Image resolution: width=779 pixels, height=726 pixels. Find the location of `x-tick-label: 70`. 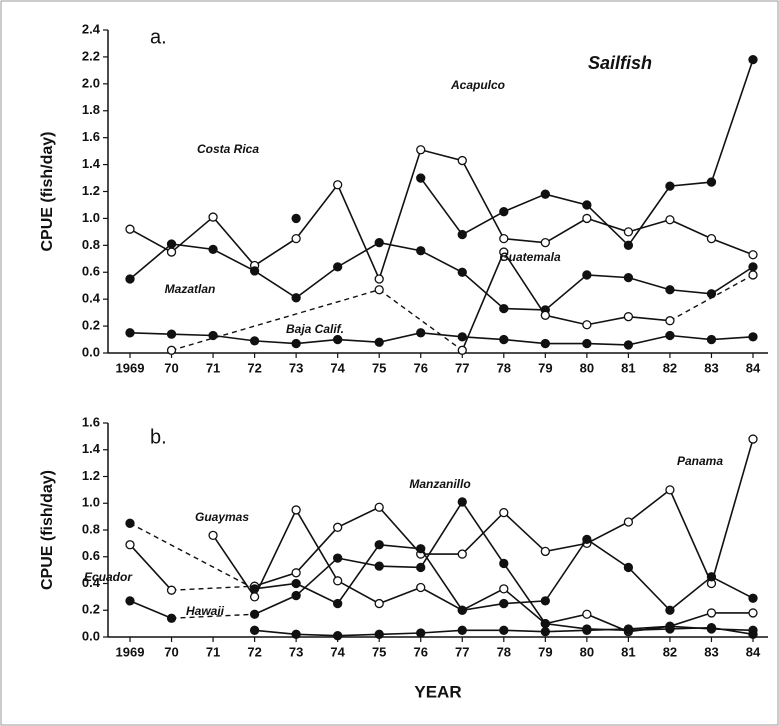

x-tick-label: 70 is located at coordinates (171, 651).